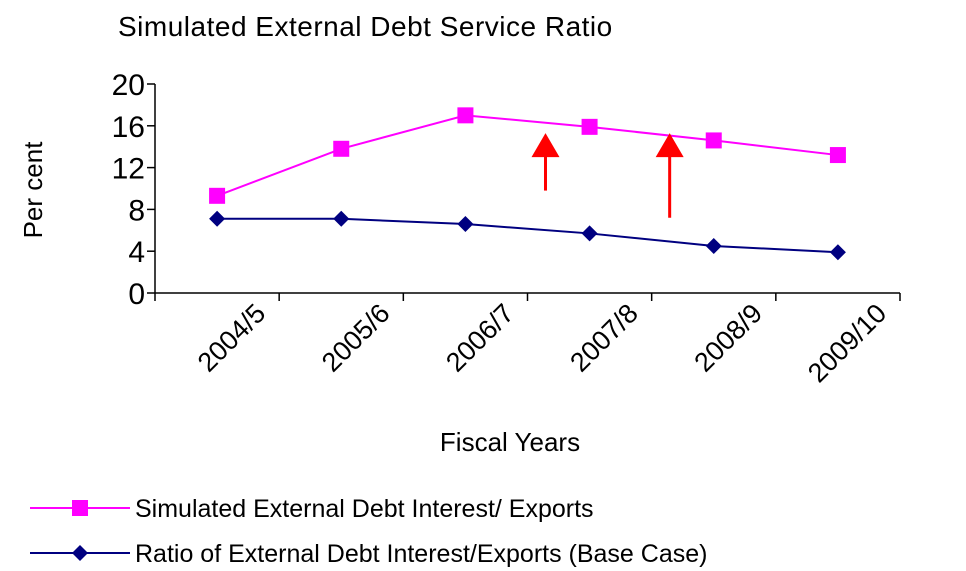  What do you see at coordinates (510, 442) in the screenshot?
I see `x-axis-label: Fiscal Years` at bounding box center [510, 442].